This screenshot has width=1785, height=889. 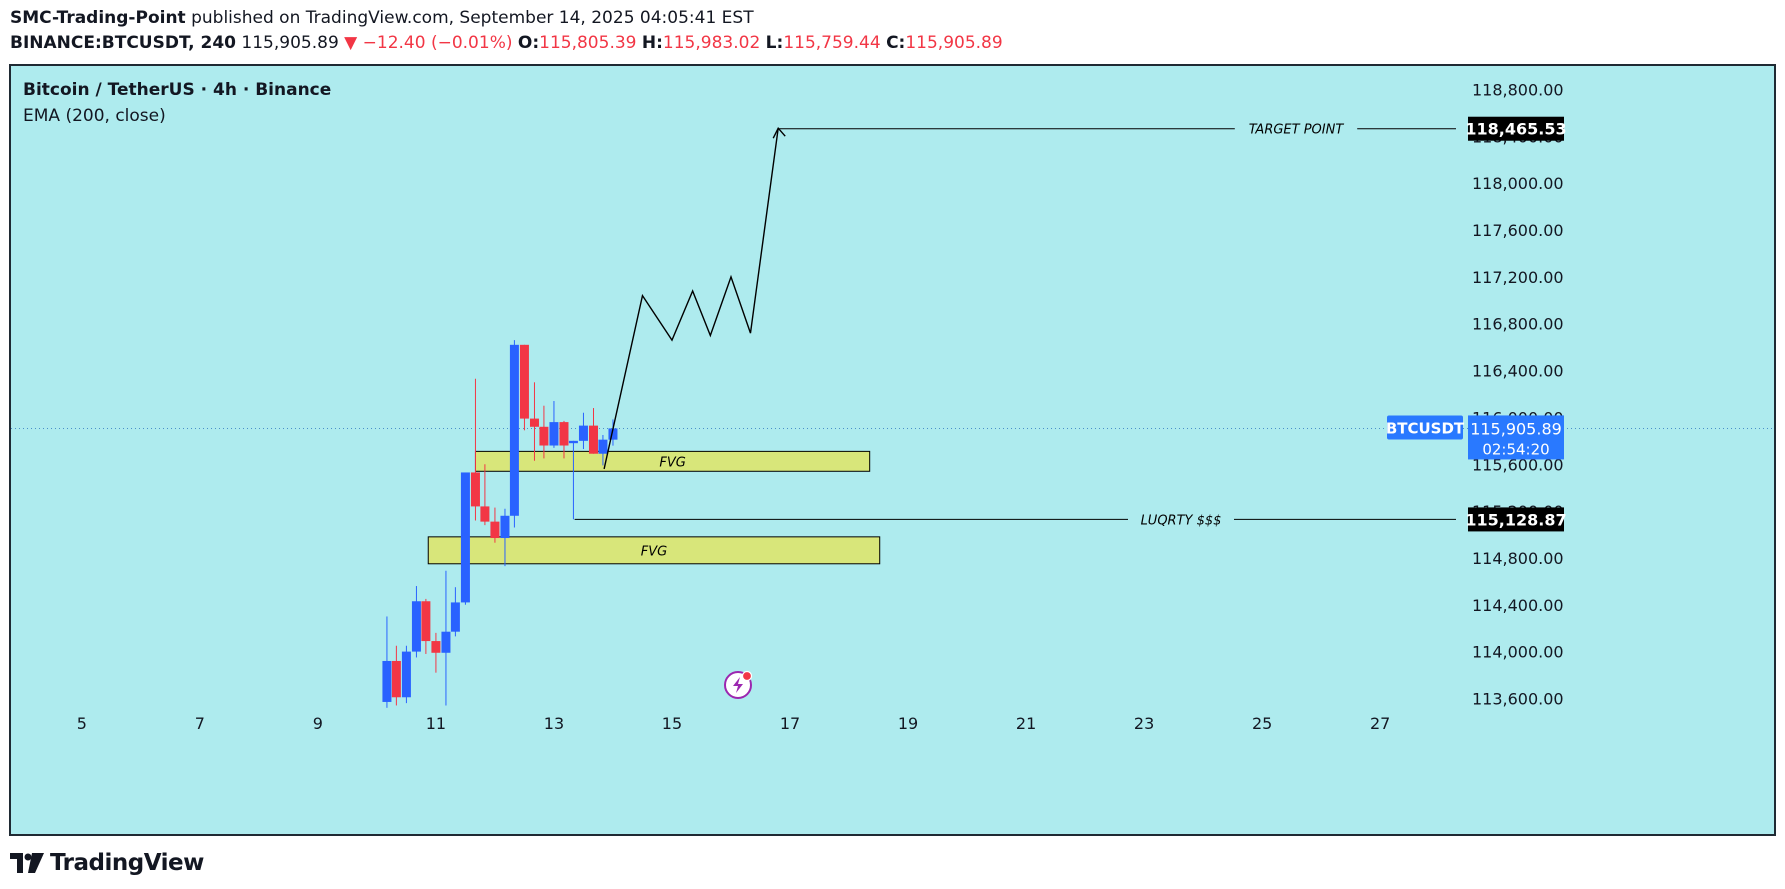 What do you see at coordinates (954, 43) in the screenshot?
I see `close-value: 115,905.89` at bounding box center [954, 43].